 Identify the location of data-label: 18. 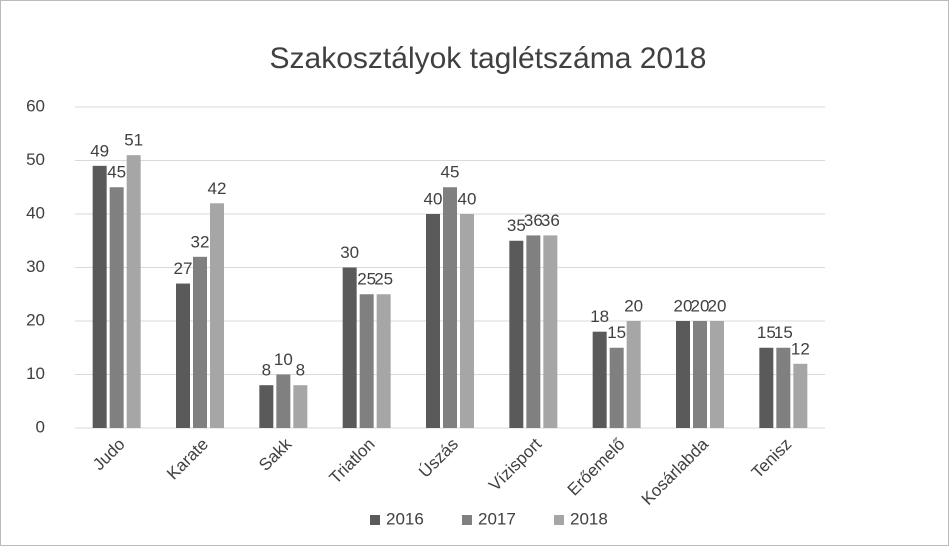
(599, 316).